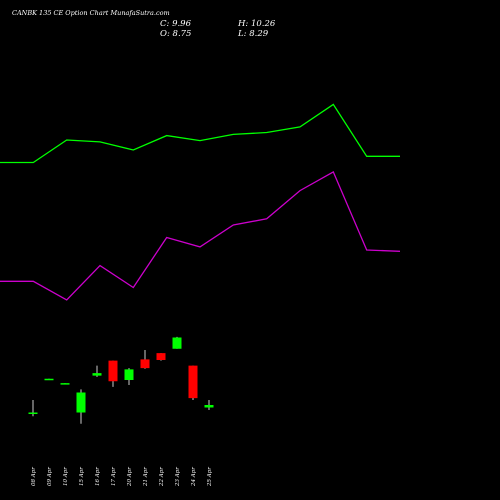  Describe the element at coordinates (114, 476) in the screenshot. I see `x-tick-label: 17 Apr` at that location.